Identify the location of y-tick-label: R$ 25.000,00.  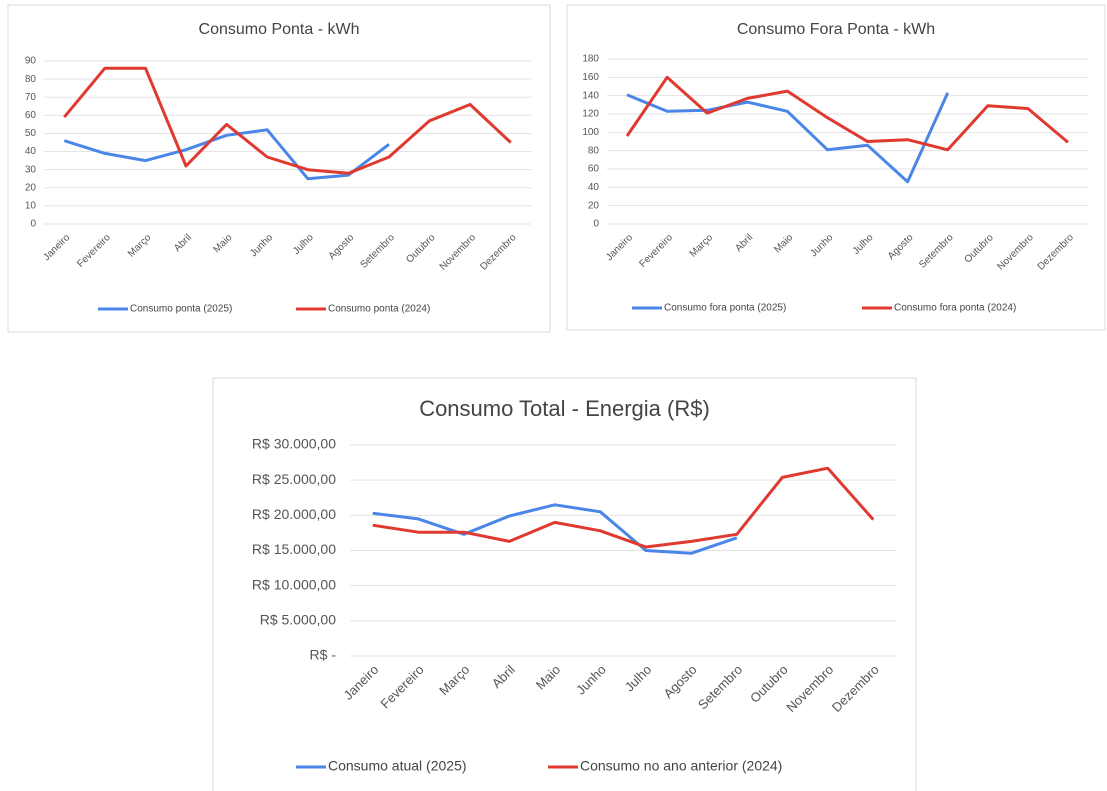
(294, 479).